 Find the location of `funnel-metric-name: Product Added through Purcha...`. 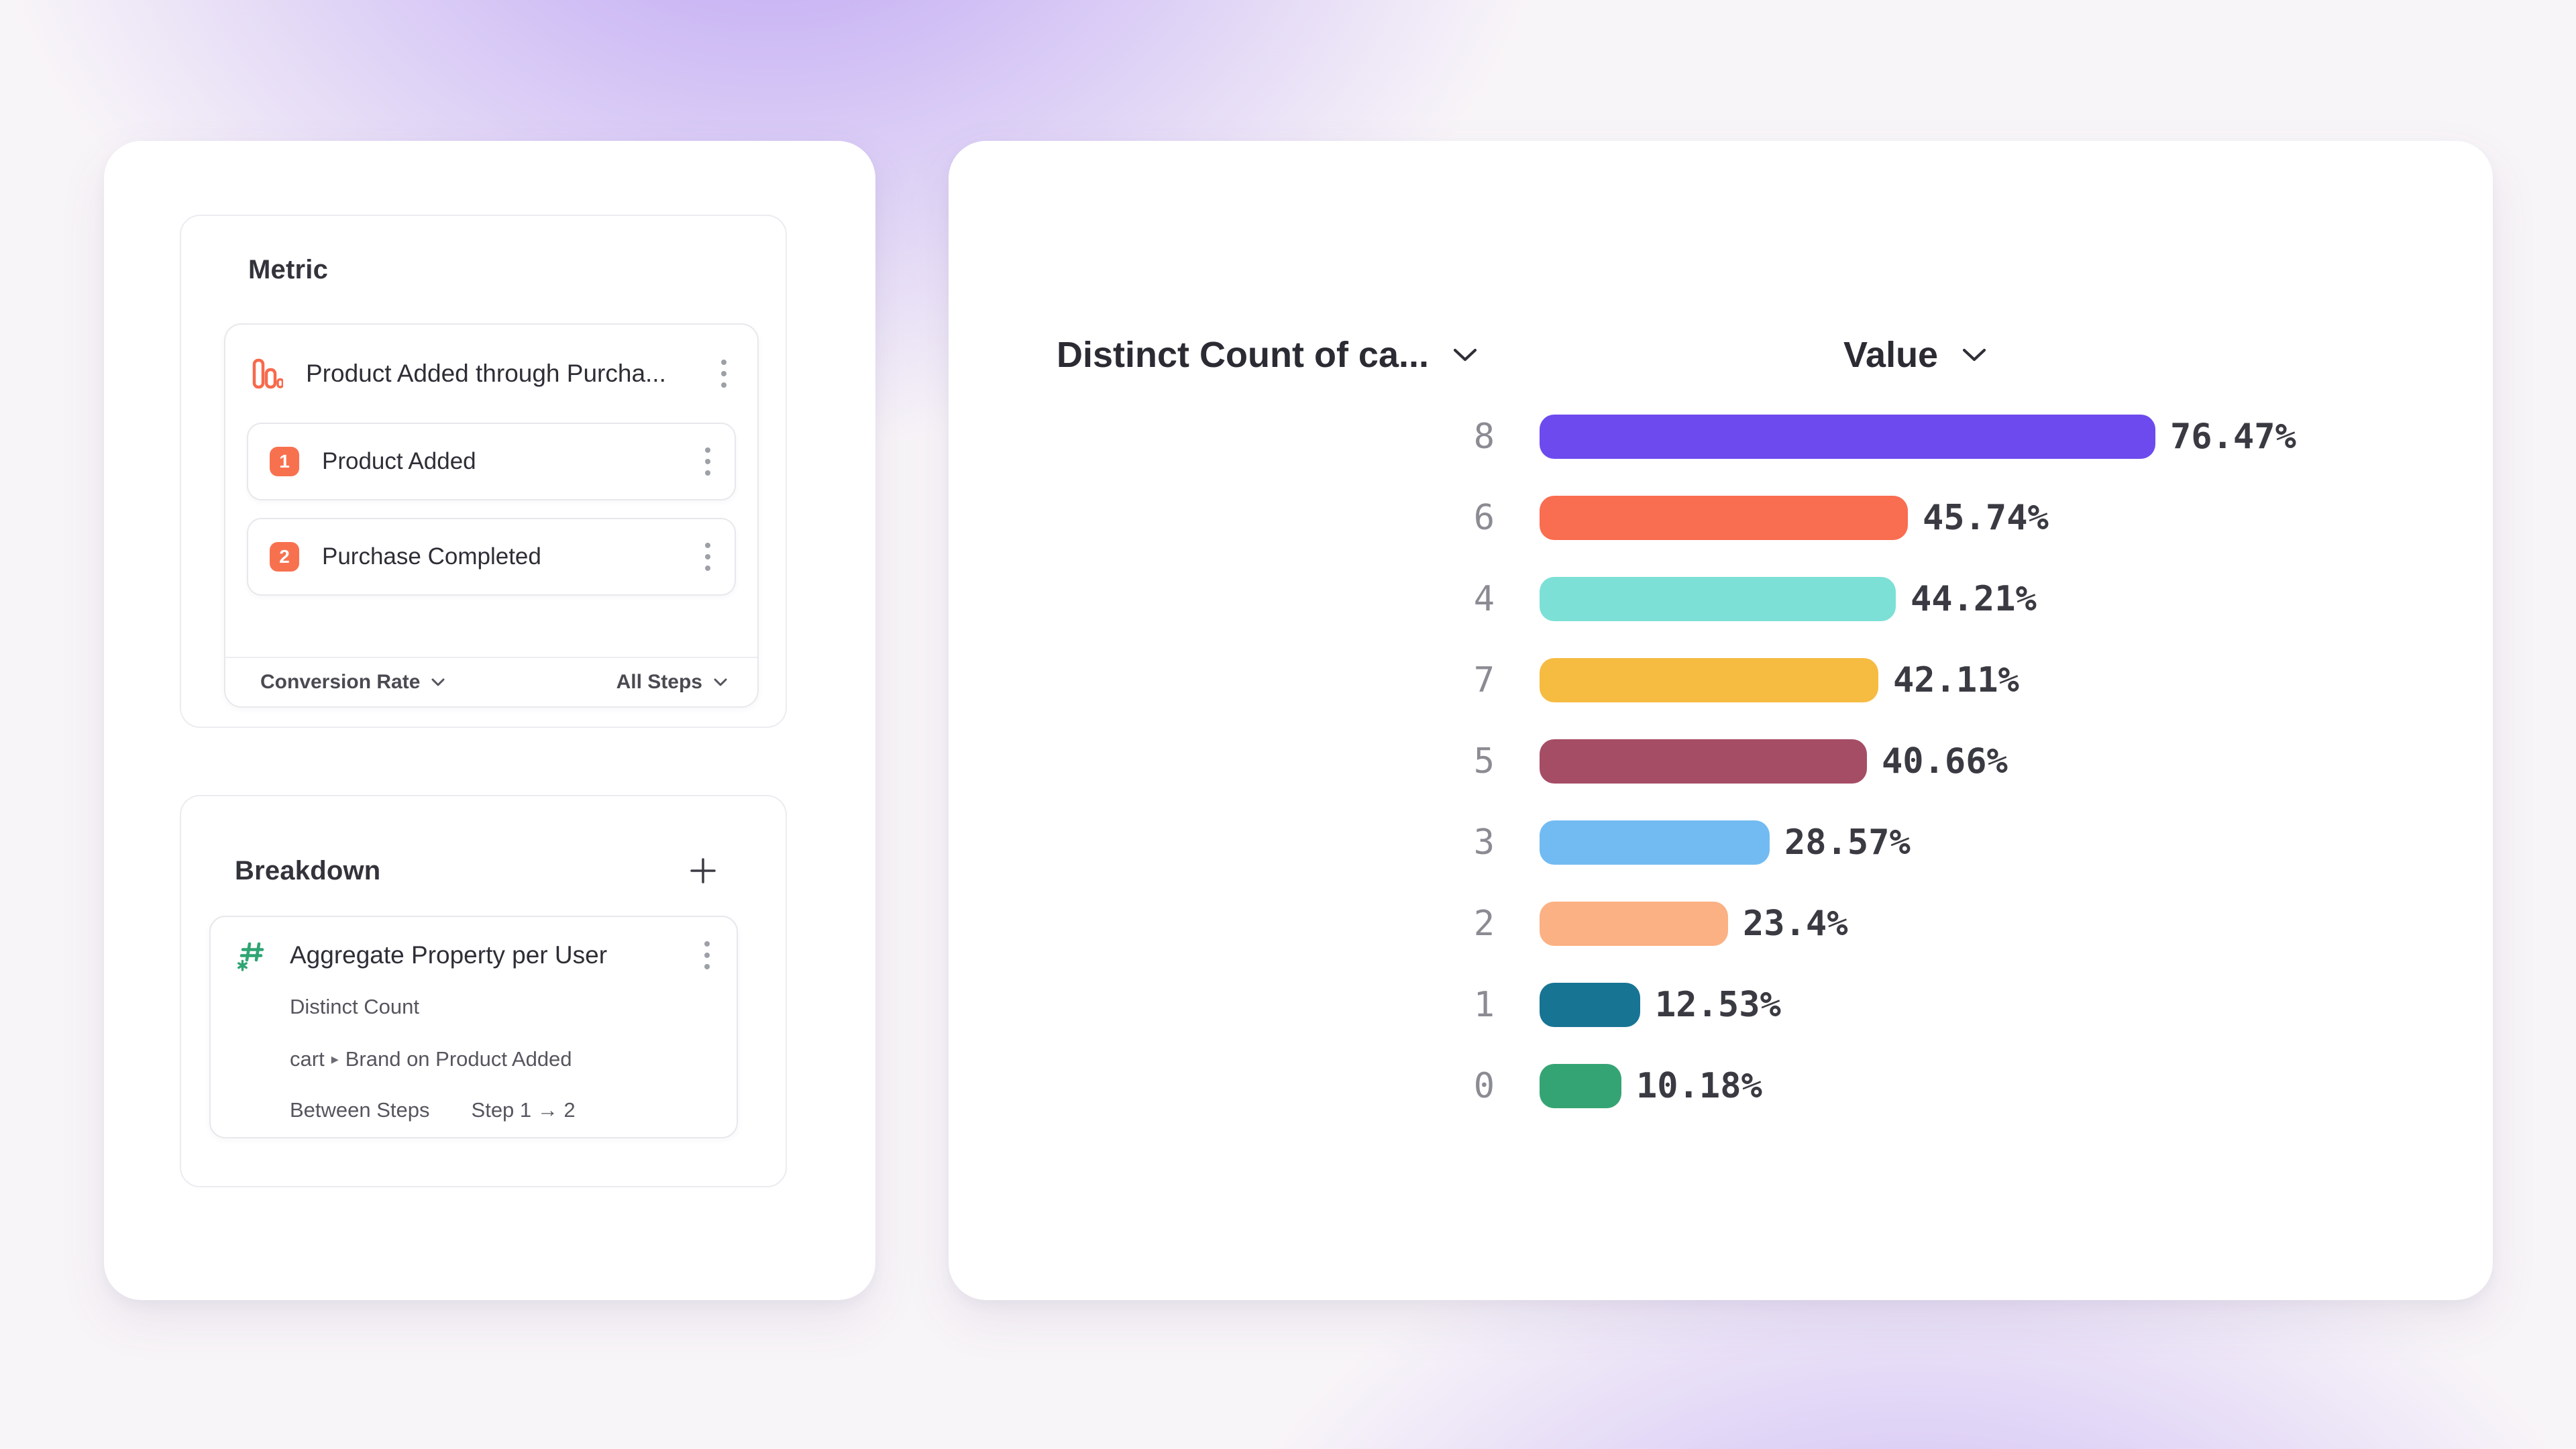

funnel-metric-name: Product Added through Purcha... is located at coordinates (486, 373).